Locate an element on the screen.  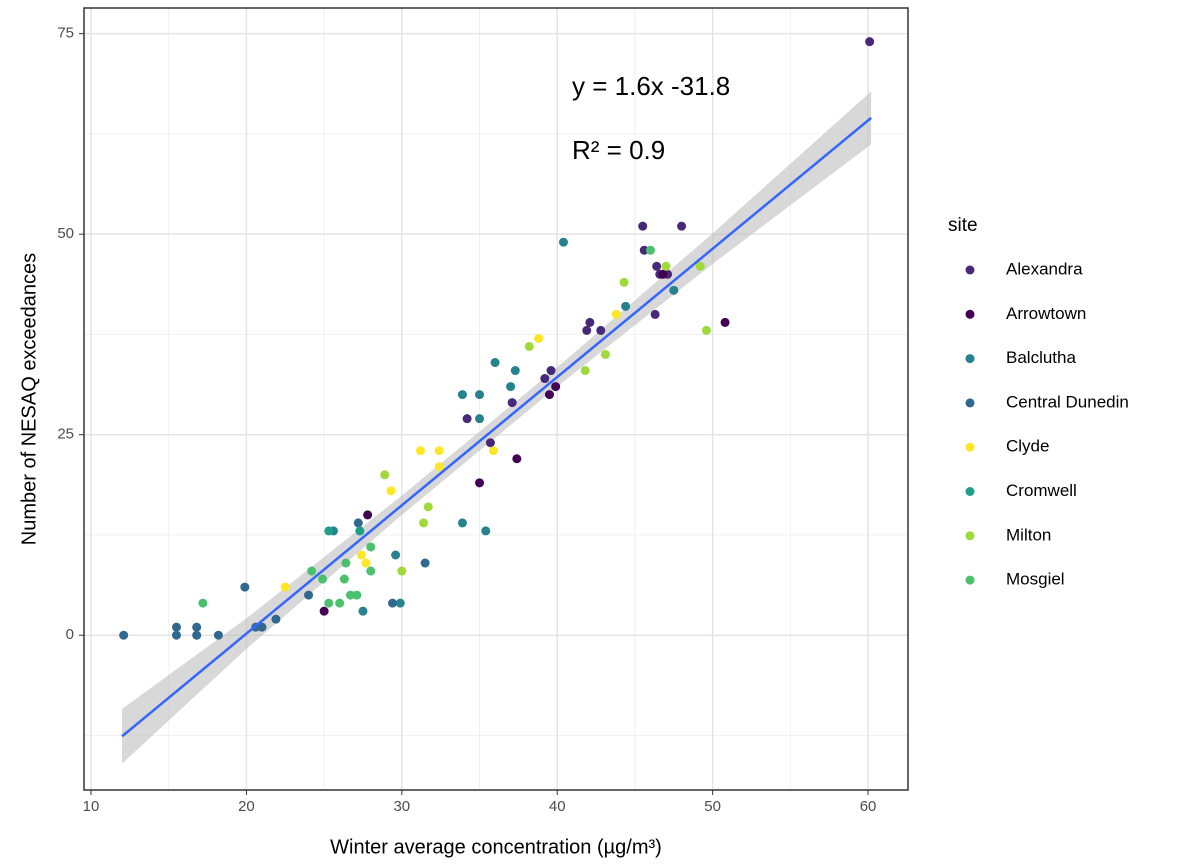
legend-label: Clyde is located at coordinates (1027, 446).